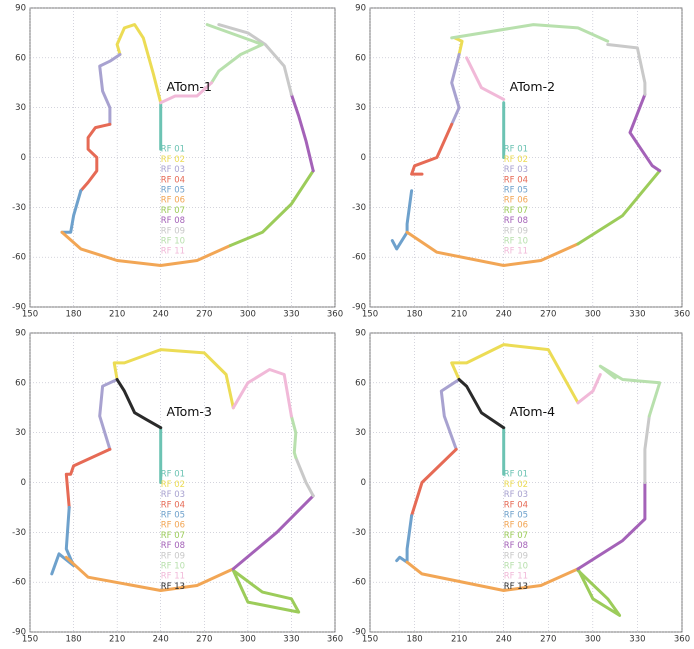 The height and width of the screenshot is (649, 694). Describe the element at coordinates (173, 252) in the screenshot. I see `legend-entry: RF 11` at that location.